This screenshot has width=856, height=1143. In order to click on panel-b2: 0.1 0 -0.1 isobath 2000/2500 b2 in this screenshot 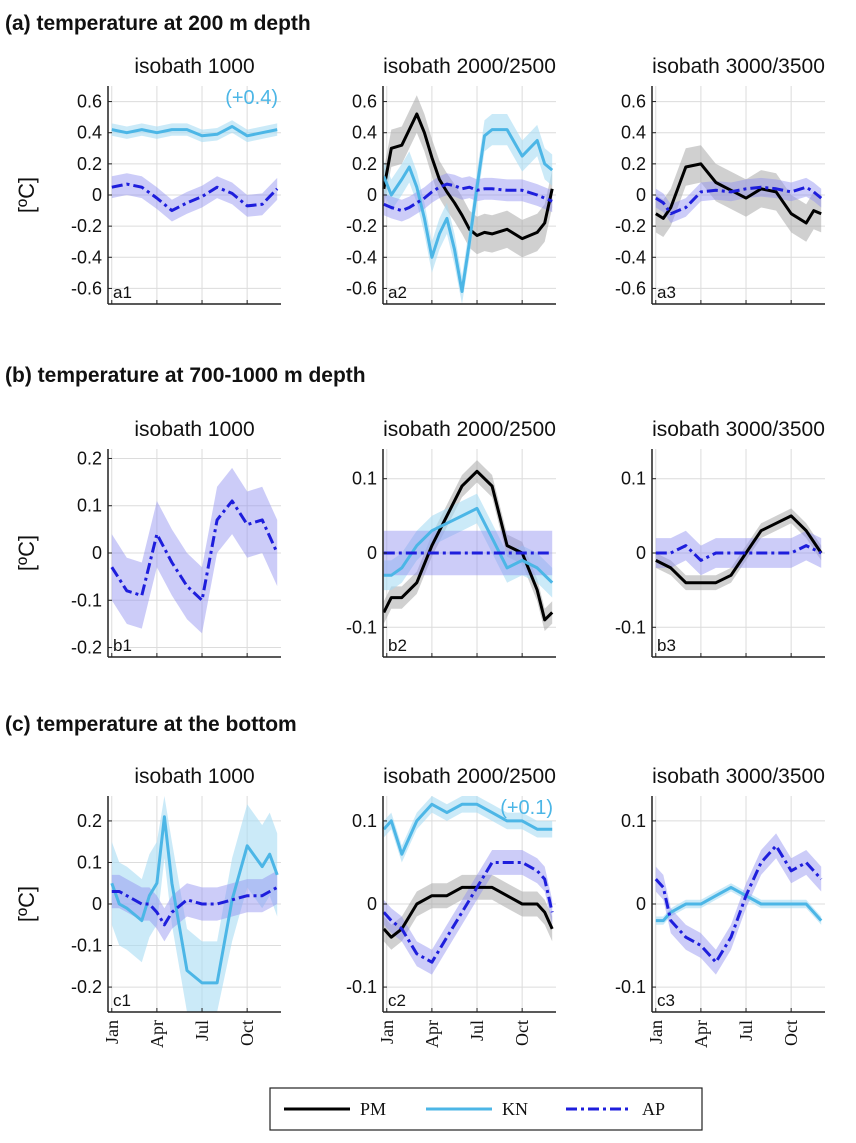, I will do `click(451, 538)`.